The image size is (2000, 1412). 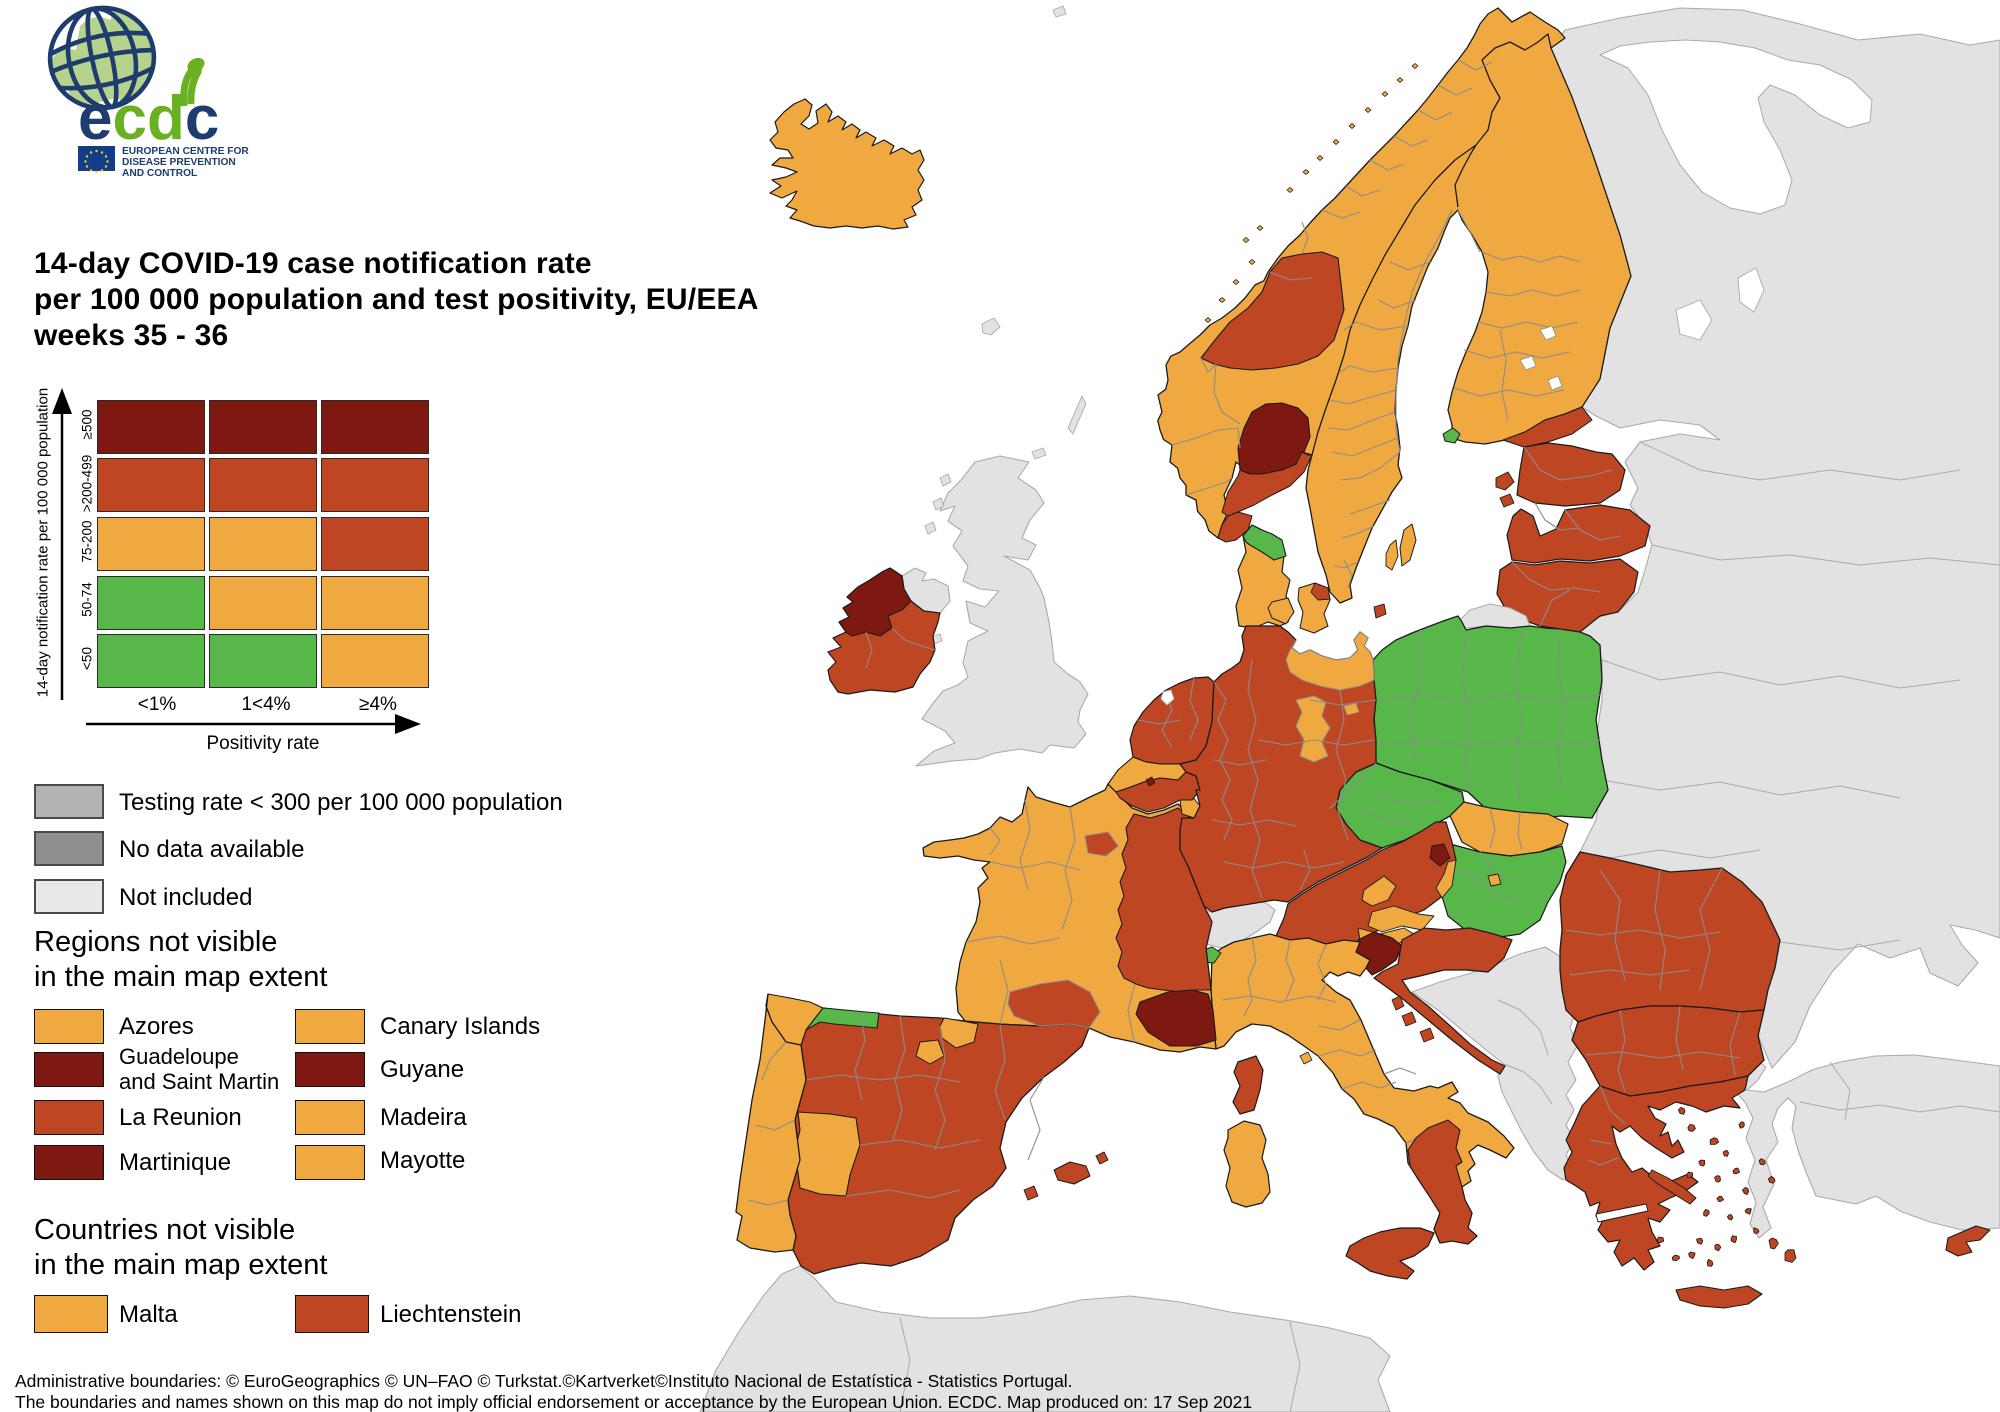 What do you see at coordinates (179, 162) in the screenshot?
I see `svg-text: DISEASE PREVENTION` at bounding box center [179, 162].